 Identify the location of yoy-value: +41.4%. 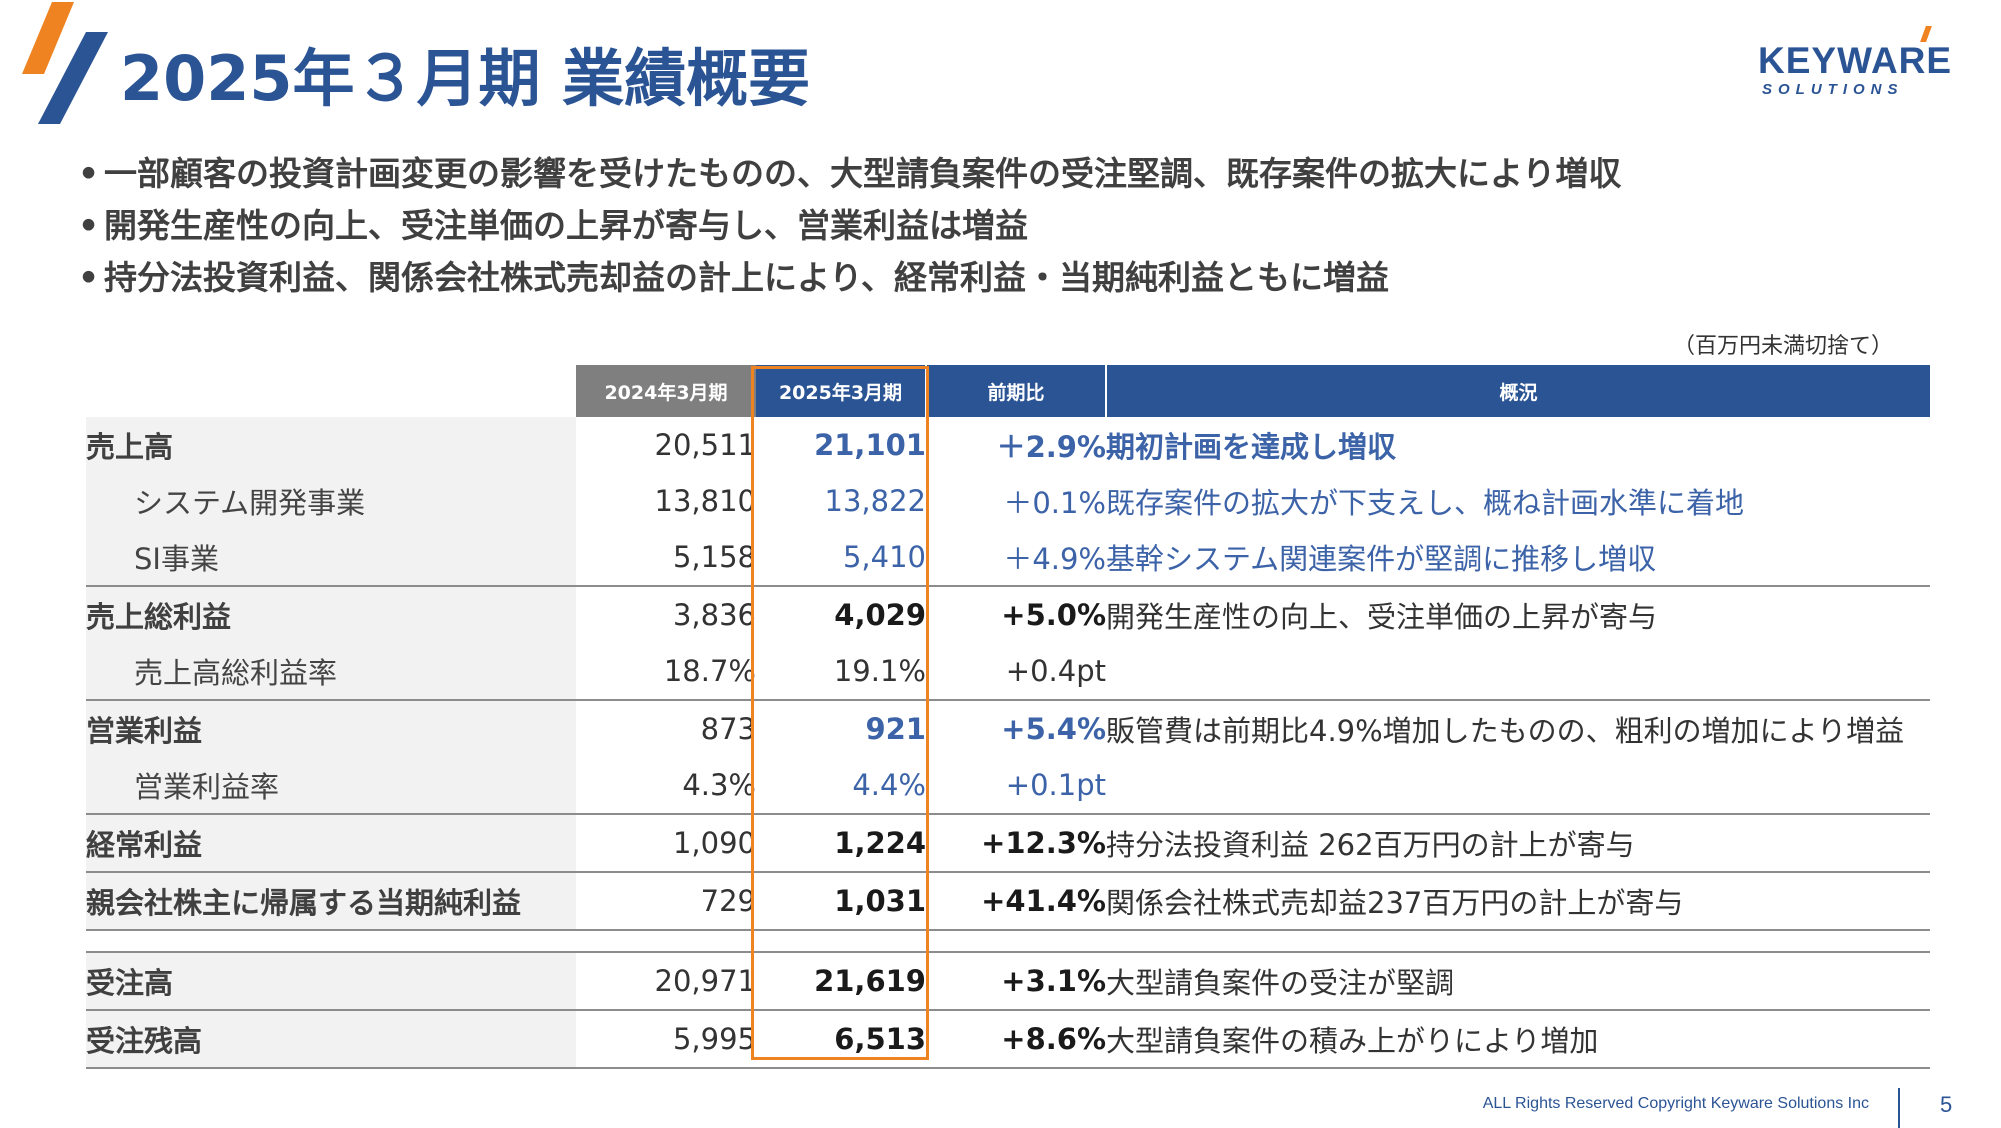
(1016, 901).